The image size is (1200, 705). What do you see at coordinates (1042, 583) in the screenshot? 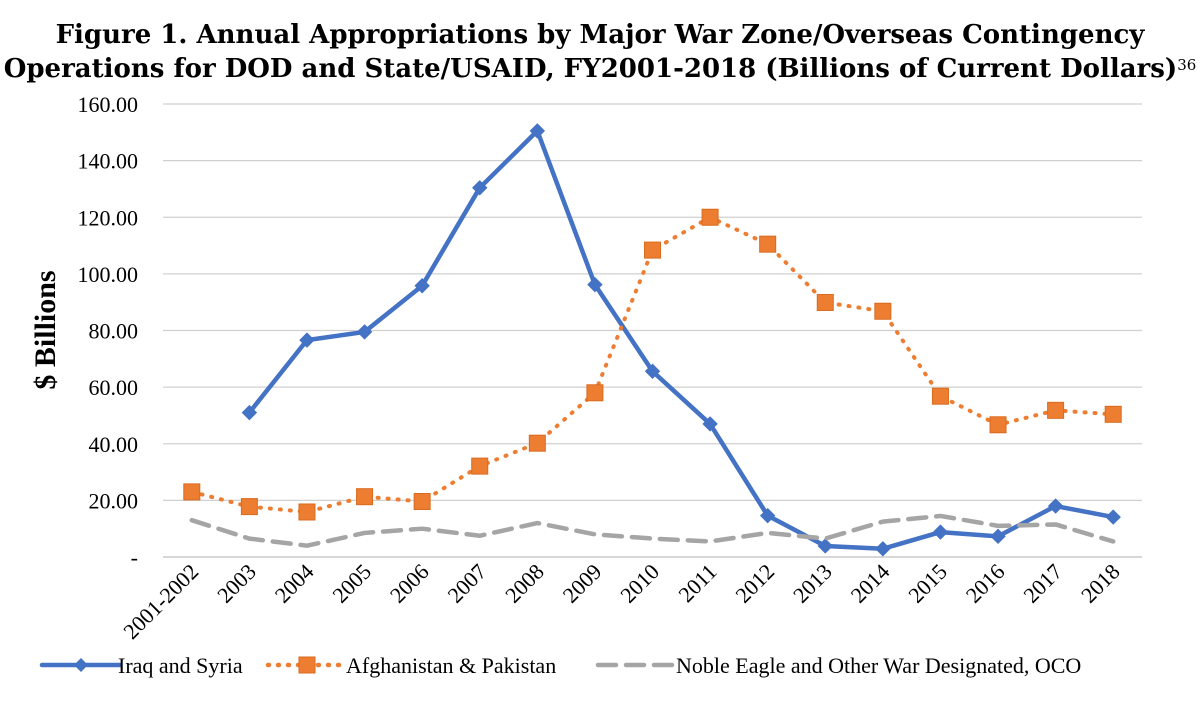
I see `x-tick-label: 2017` at bounding box center [1042, 583].